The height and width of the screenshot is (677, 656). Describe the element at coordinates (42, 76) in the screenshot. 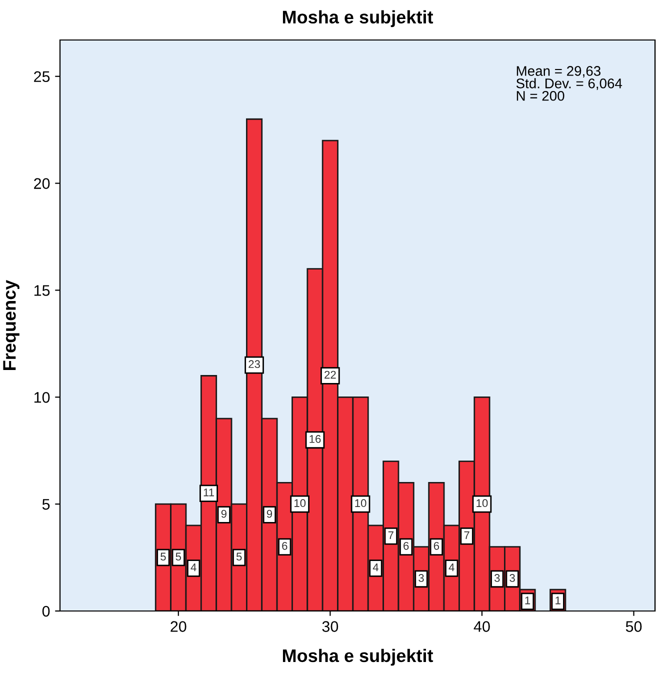

I see `y-tick-label: 25` at that location.